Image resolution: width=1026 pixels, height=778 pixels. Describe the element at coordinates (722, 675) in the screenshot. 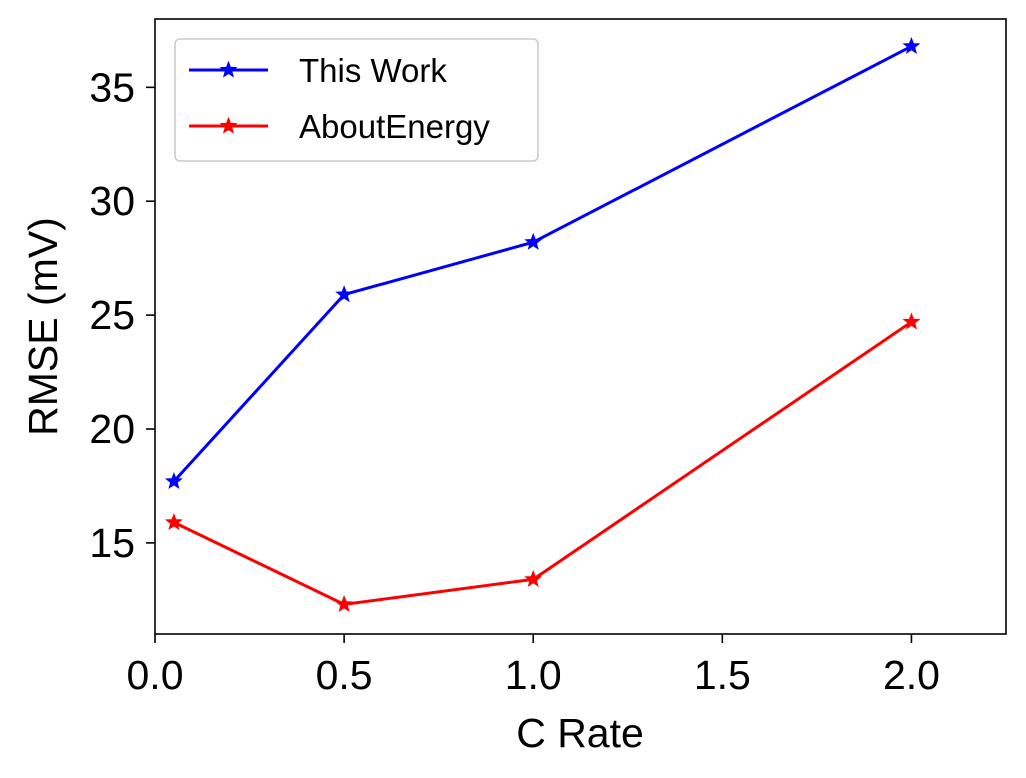

I see `x-tick-label: 1.5` at that location.